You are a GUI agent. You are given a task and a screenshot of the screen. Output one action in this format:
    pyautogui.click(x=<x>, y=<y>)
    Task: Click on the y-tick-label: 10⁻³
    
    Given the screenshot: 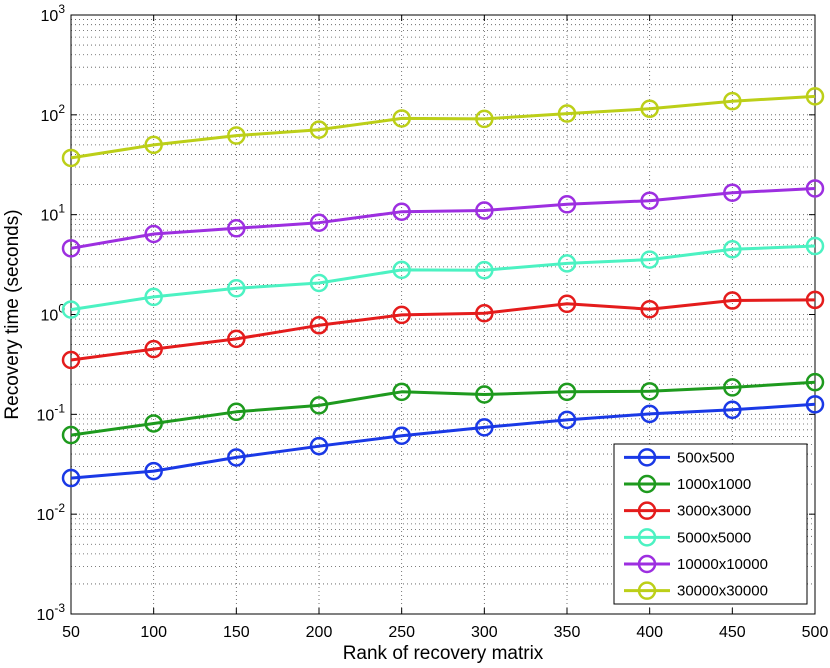 What is the action you would take?
    pyautogui.click(x=51, y=612)
    